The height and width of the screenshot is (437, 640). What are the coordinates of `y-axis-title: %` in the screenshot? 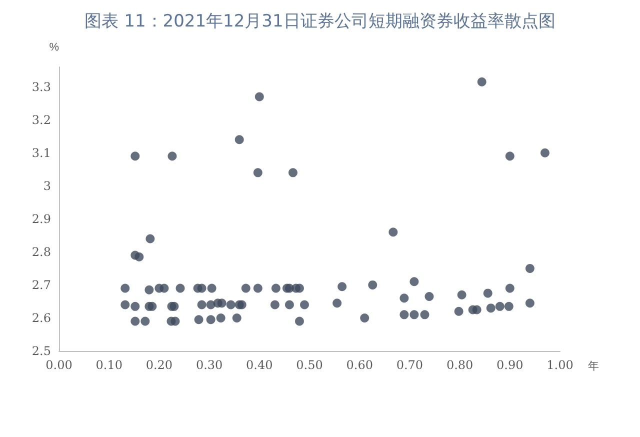 It's located at (54, 48).